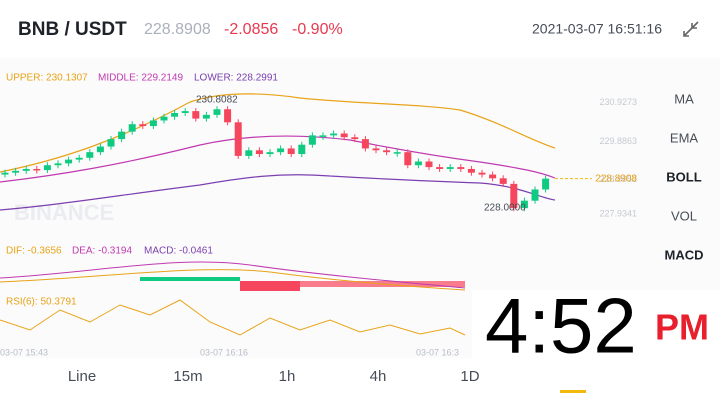  What do you see at coordinates (217, 100) in the screenshot?
I see `high-label: 230.8082` at bounding box center [217, 100].